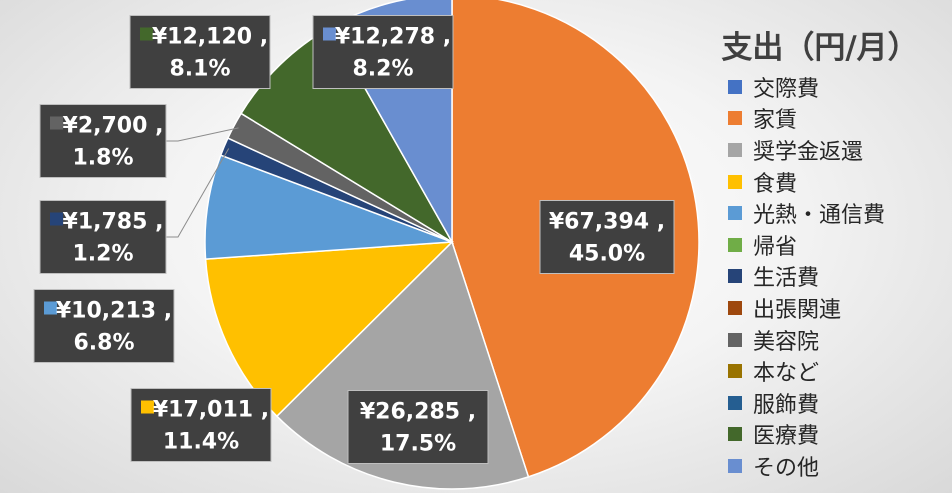 This screenshot has width=952, height=493. What do you see at coordinates (199, 69) in the screenshot?
I see `data-label-percent: 8.1%` at bounding box center [199, 69].